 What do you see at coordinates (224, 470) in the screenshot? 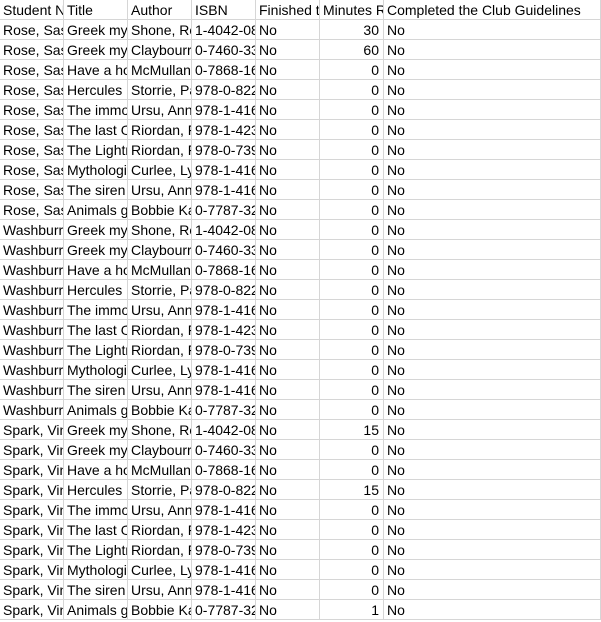
I see `isbn-cell: 0-7868-16(` at bounding box center [224, 470].